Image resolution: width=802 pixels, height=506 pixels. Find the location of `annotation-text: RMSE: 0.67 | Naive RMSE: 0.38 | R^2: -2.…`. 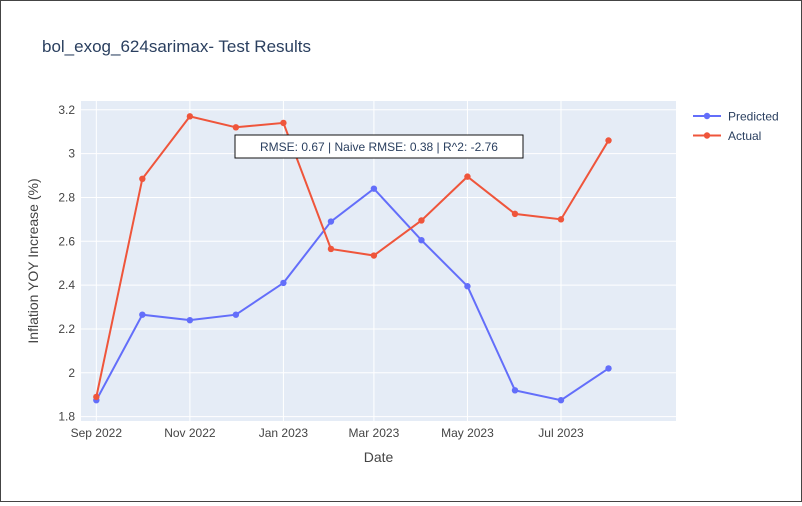

annotation-text: RMSE: 0.67 | Naive RMSE: 0.38 | R^2: -2.… is located at coordinates (379, 147).